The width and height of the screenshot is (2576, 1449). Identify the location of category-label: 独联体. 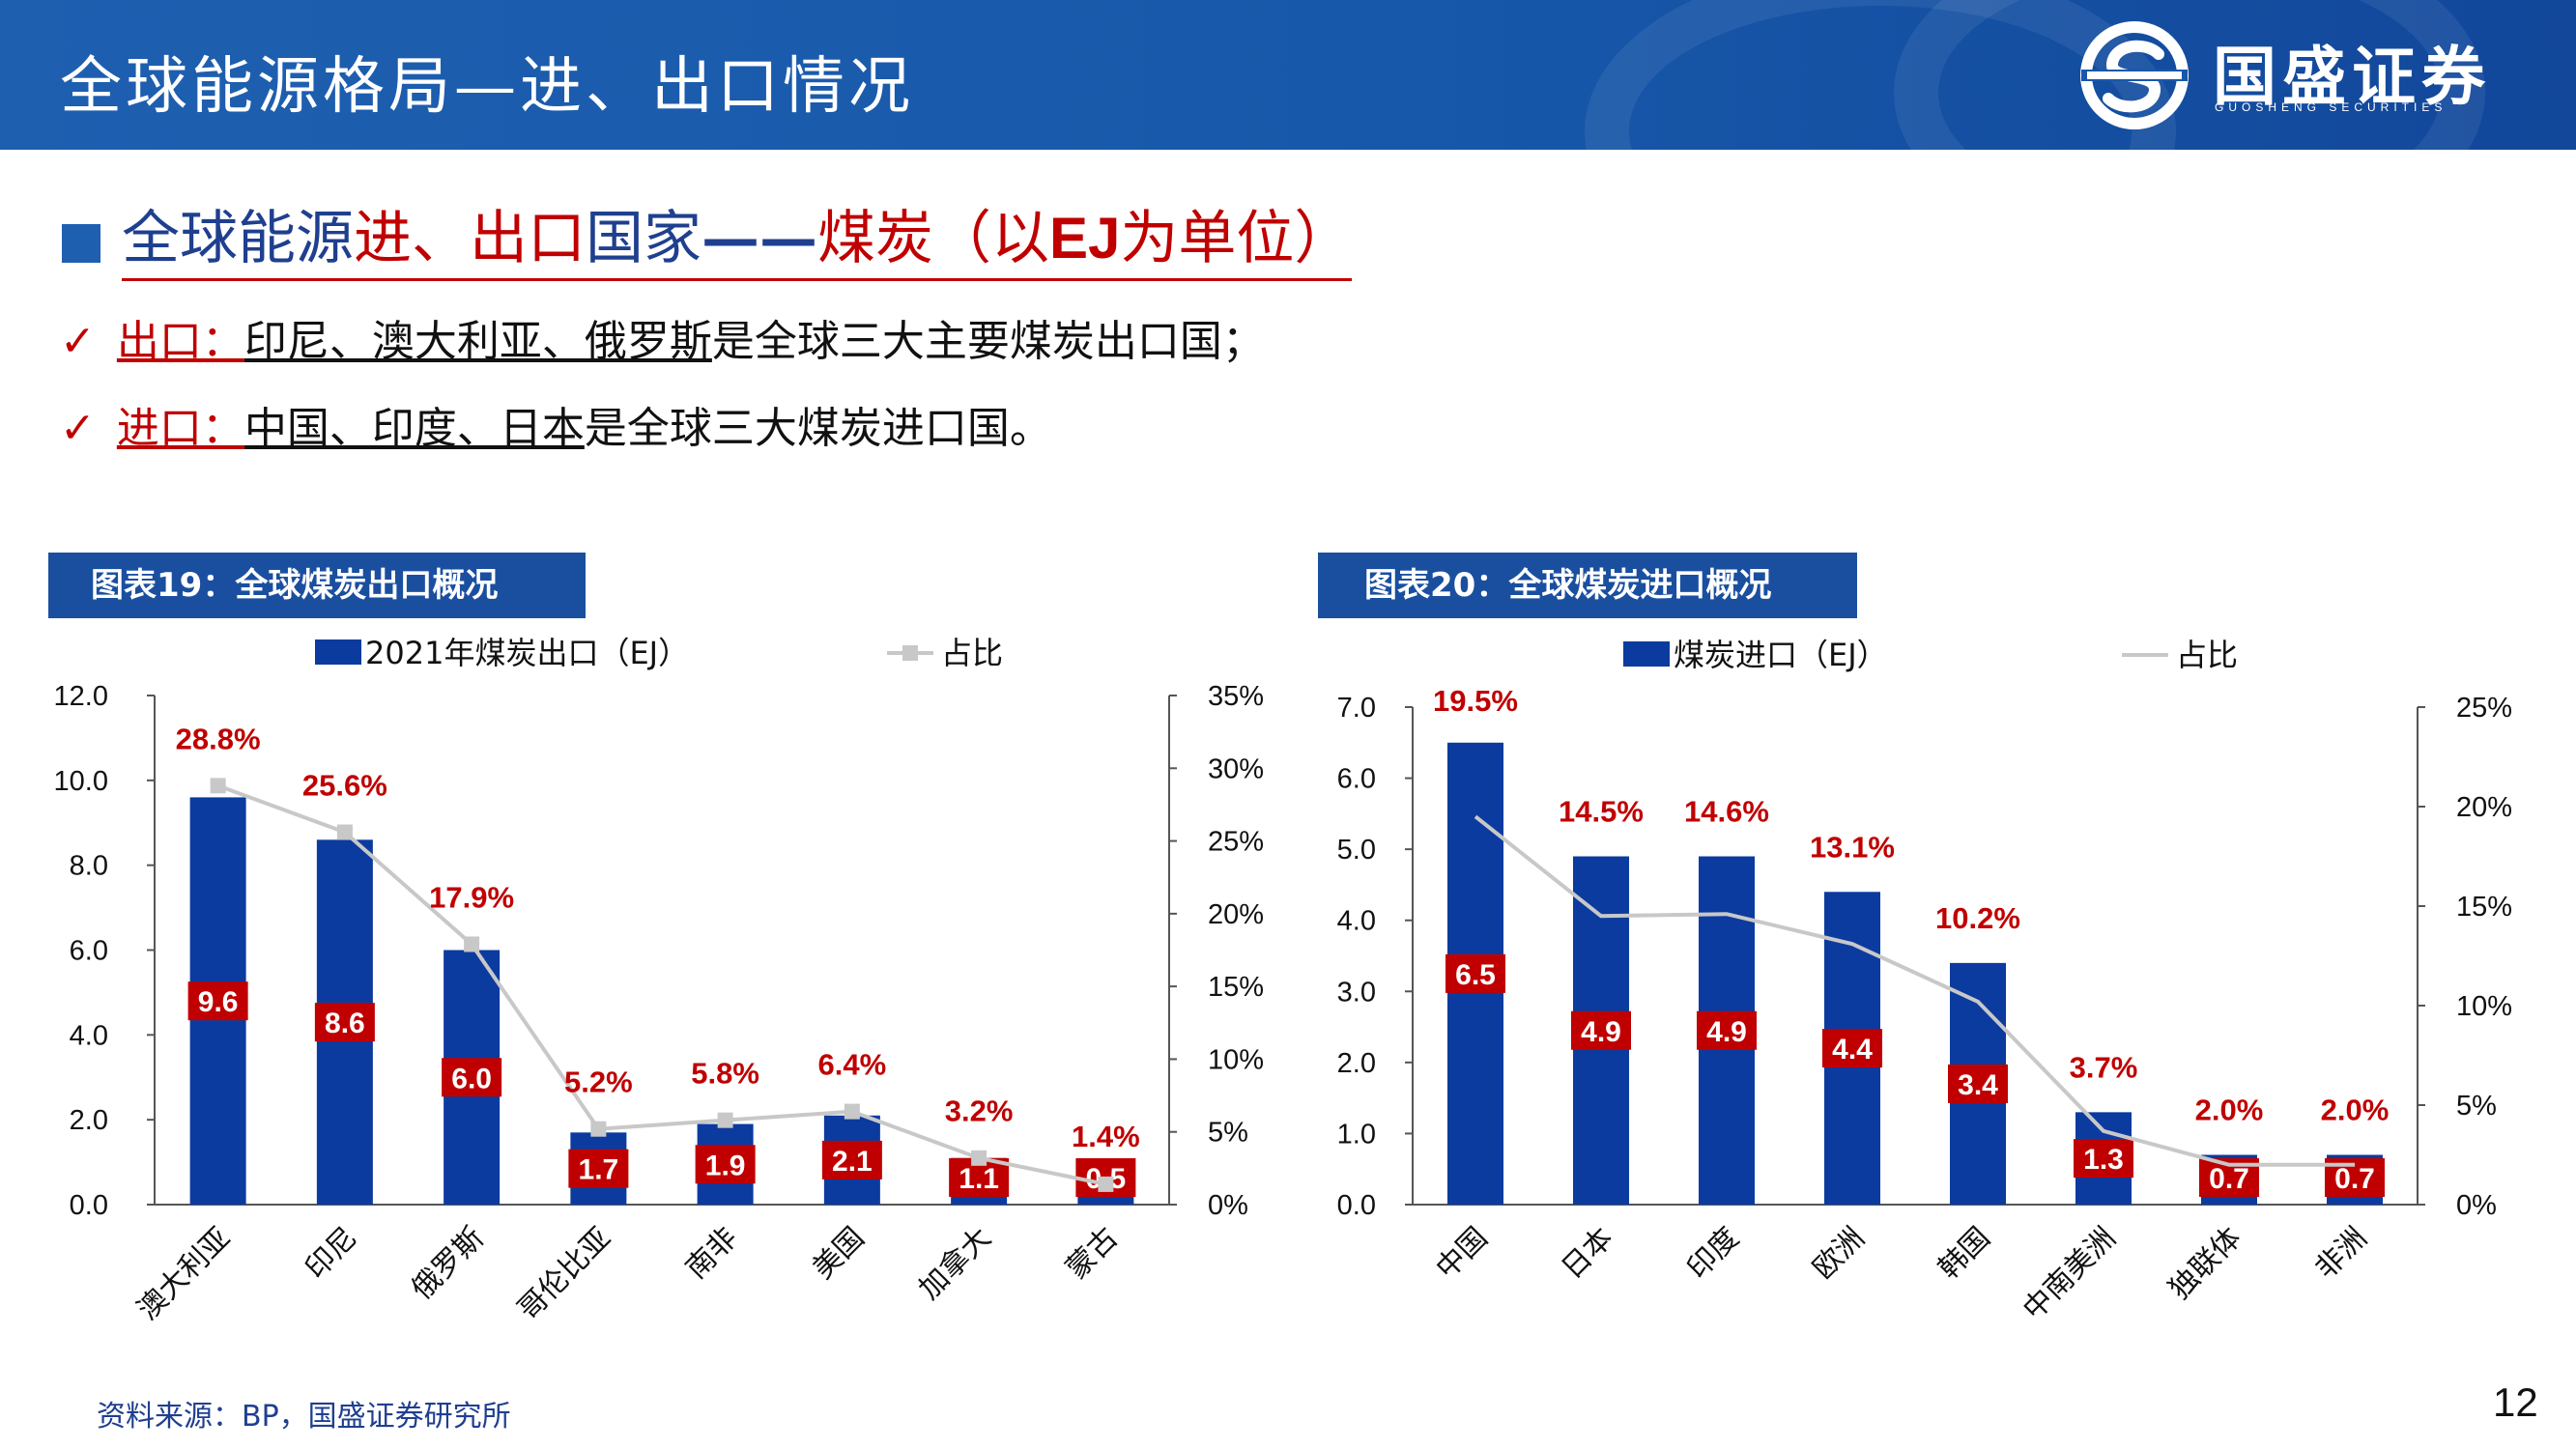
(2205, 1263).